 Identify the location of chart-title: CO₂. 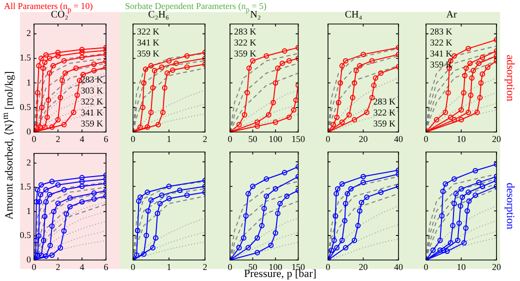
(59, 15).